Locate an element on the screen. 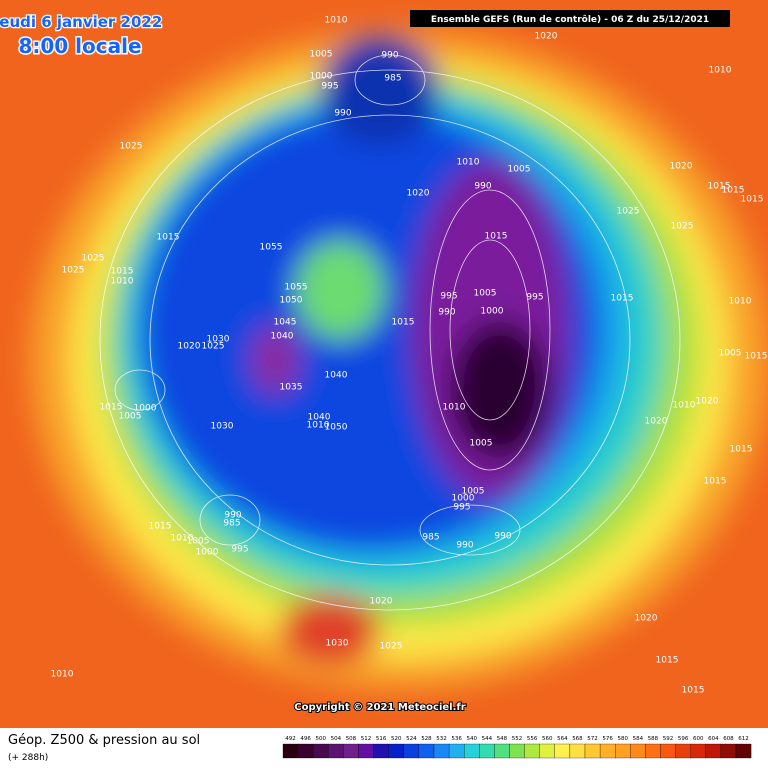 The width and height of the screenshot is (768, 768). run-box is located at coordinates (570, 18).